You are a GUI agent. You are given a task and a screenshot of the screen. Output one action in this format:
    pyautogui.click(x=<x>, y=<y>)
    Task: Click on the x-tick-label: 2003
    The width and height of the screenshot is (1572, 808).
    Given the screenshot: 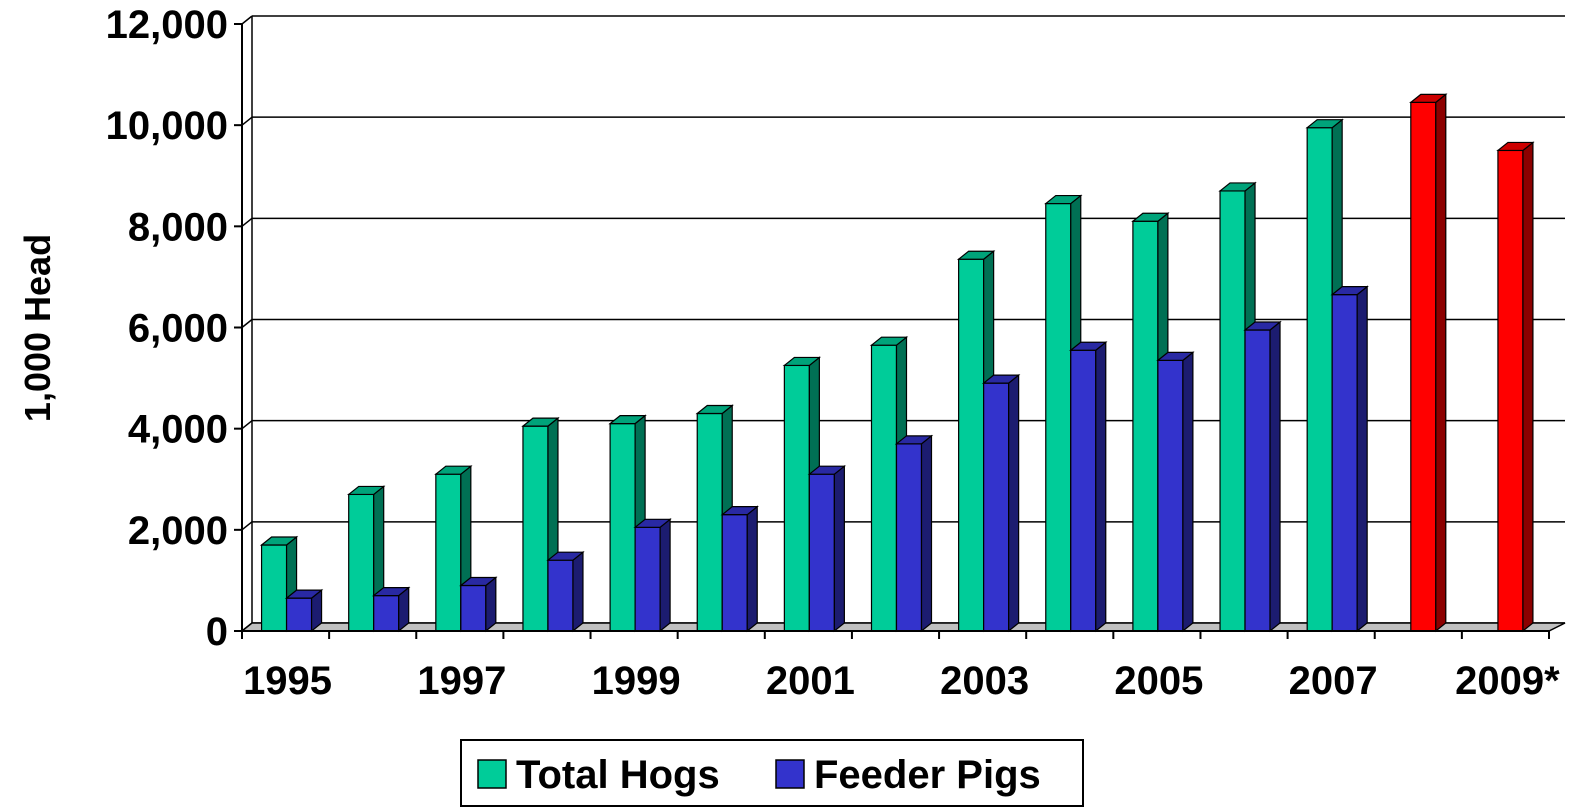 What is the action you would take?
    pyautogui.click(x=984, y=681)
    